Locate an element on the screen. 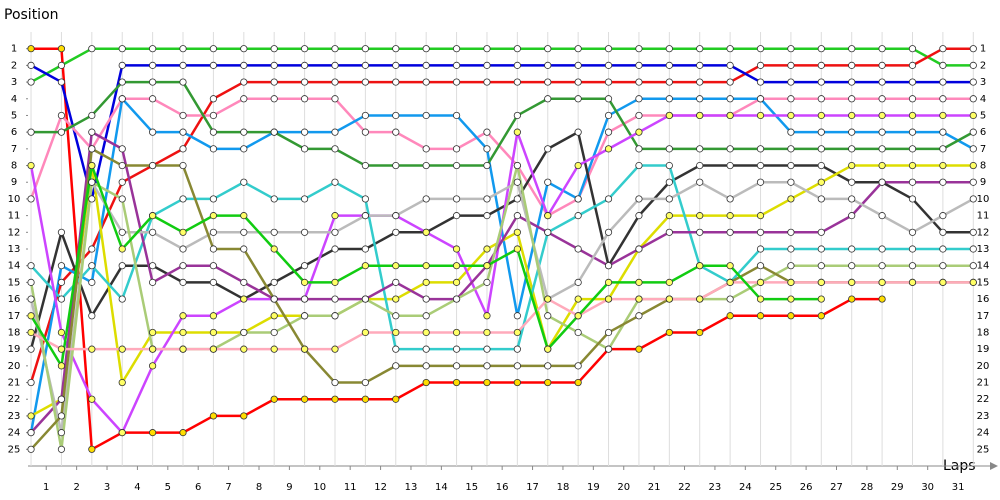 Image resolution: width=1000 pixels, height=500 pixels. y-tick-label-right: 10 is located at coordinates (983, 199).